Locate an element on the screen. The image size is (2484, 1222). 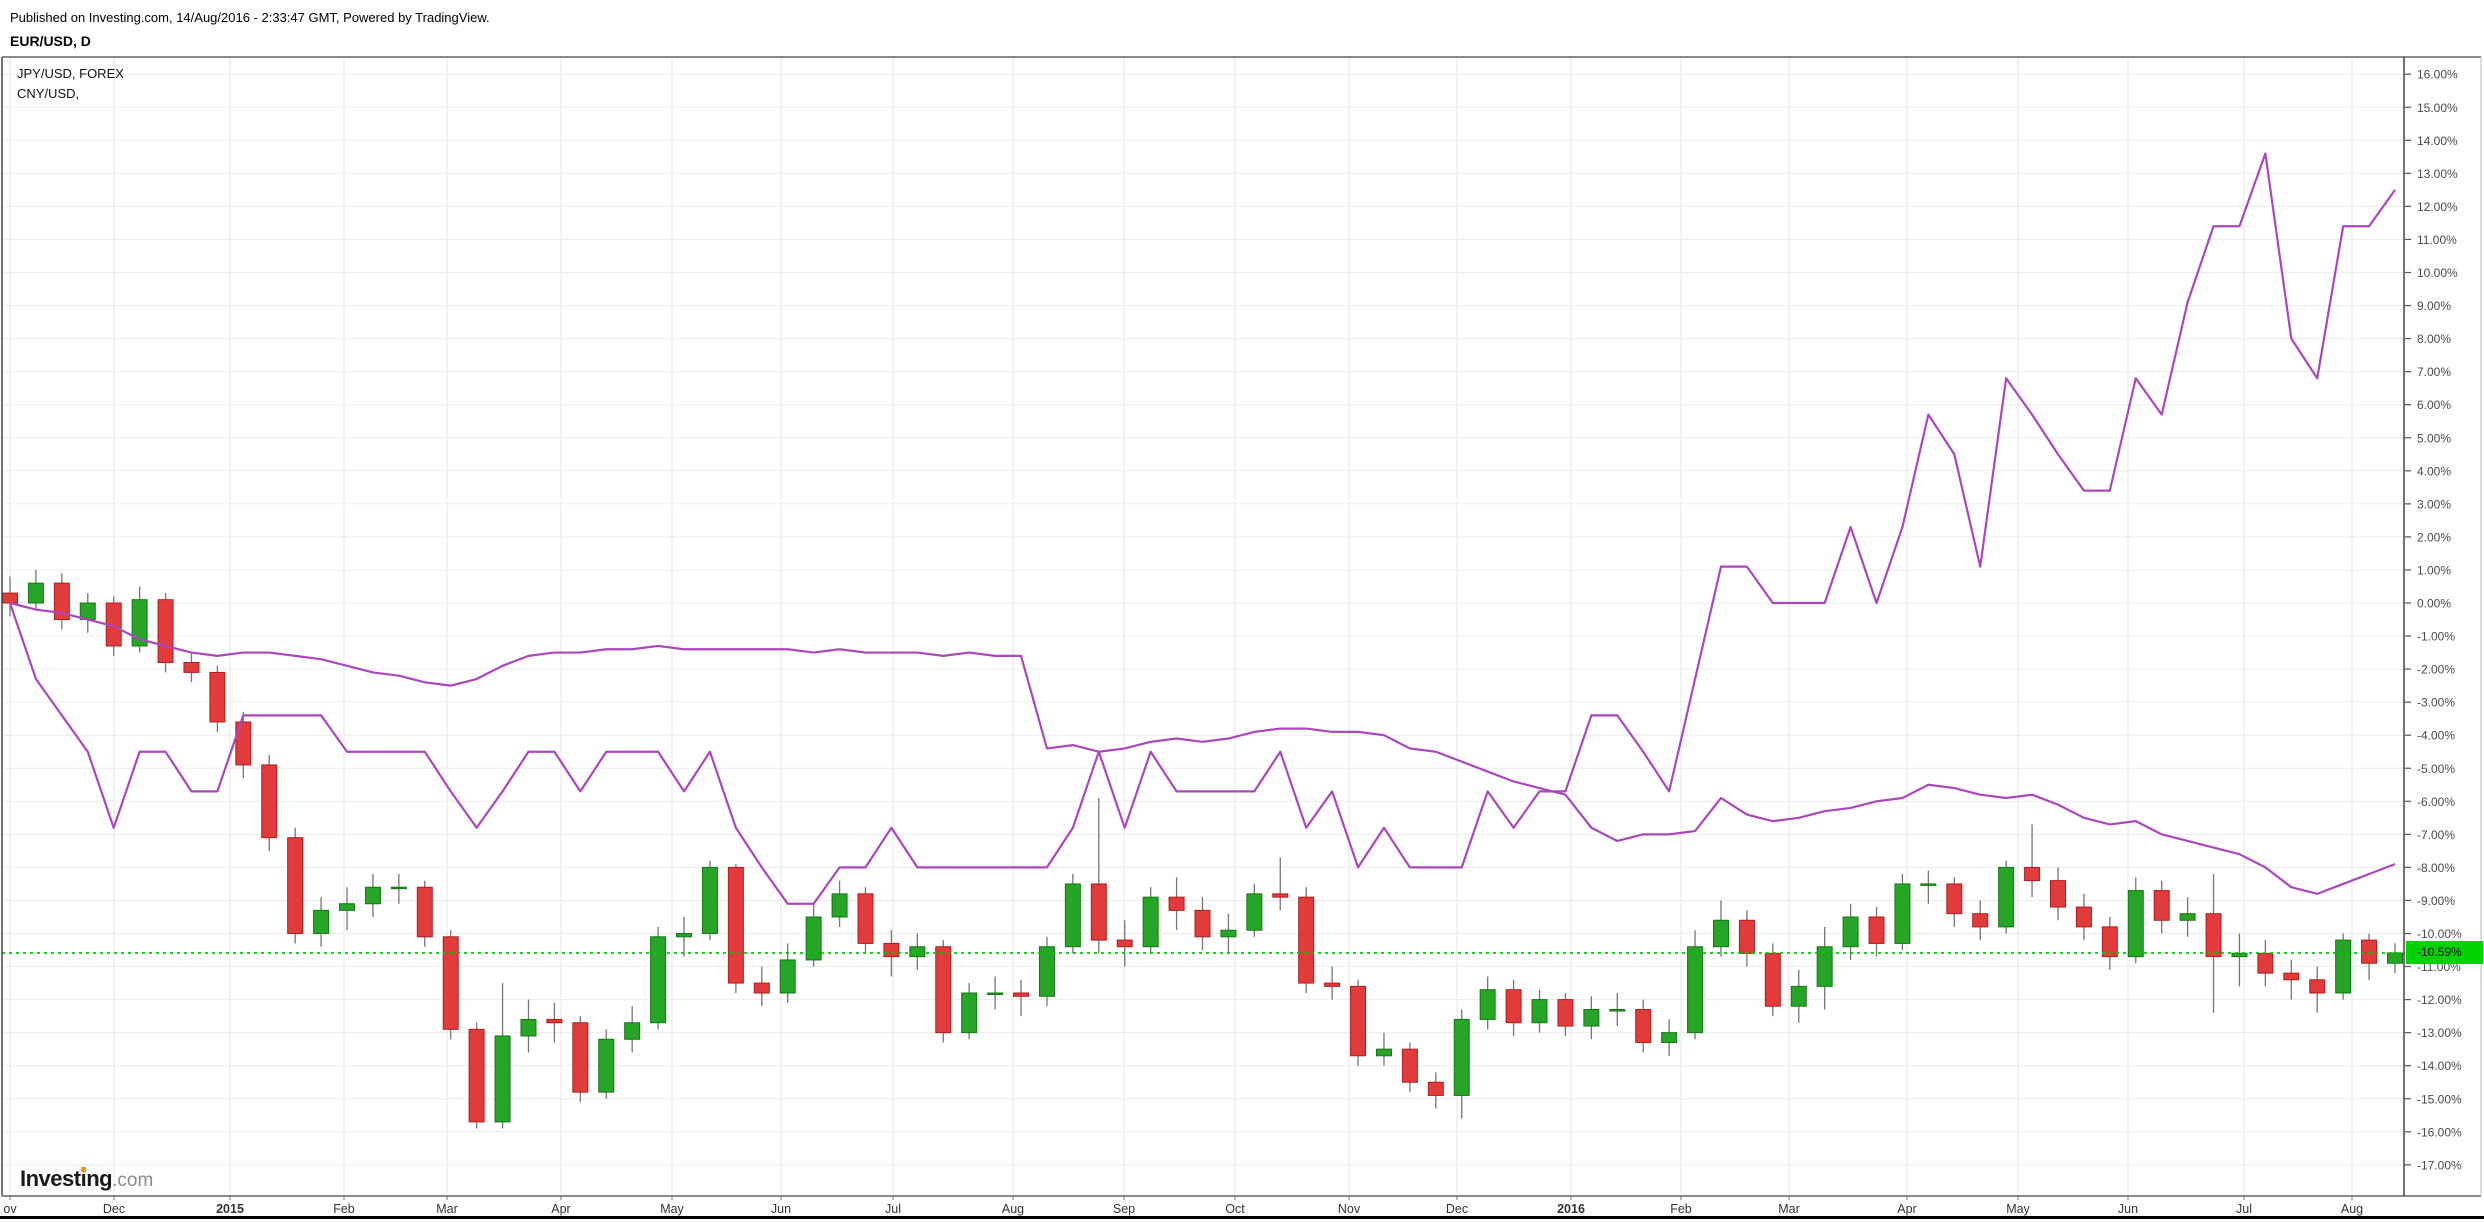
y-axis-label: -1.00% is located at coordinates (2436, 637).